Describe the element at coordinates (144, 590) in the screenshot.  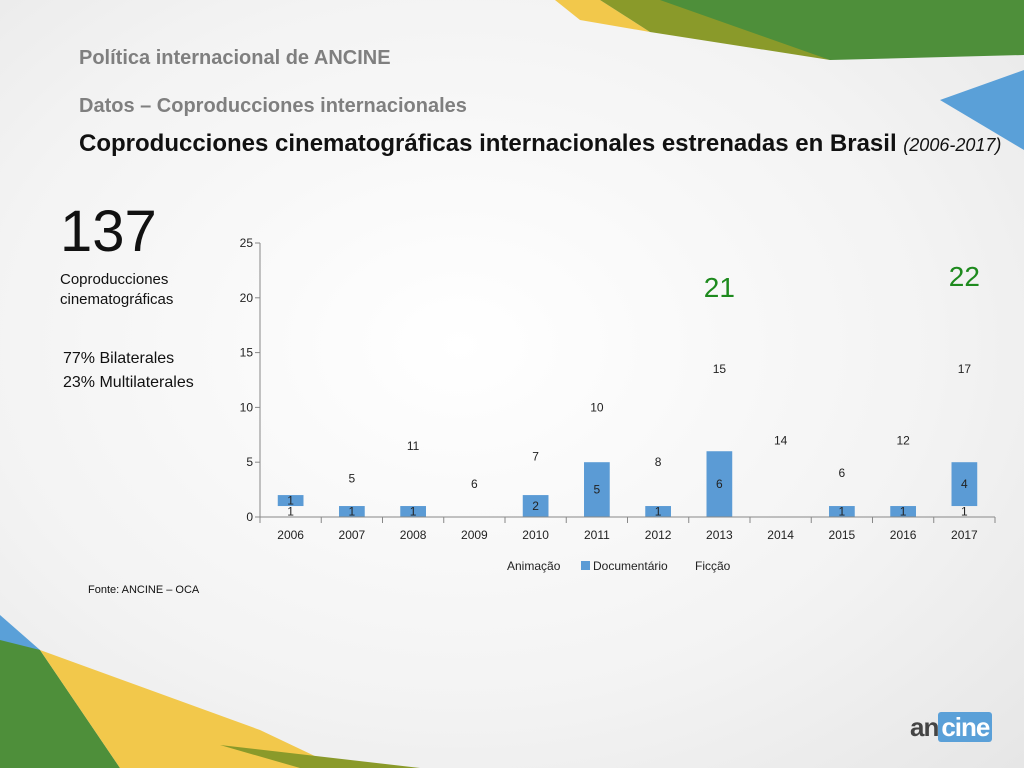
I see `source-note: Fonte: ANCINE – OCA` at that location.